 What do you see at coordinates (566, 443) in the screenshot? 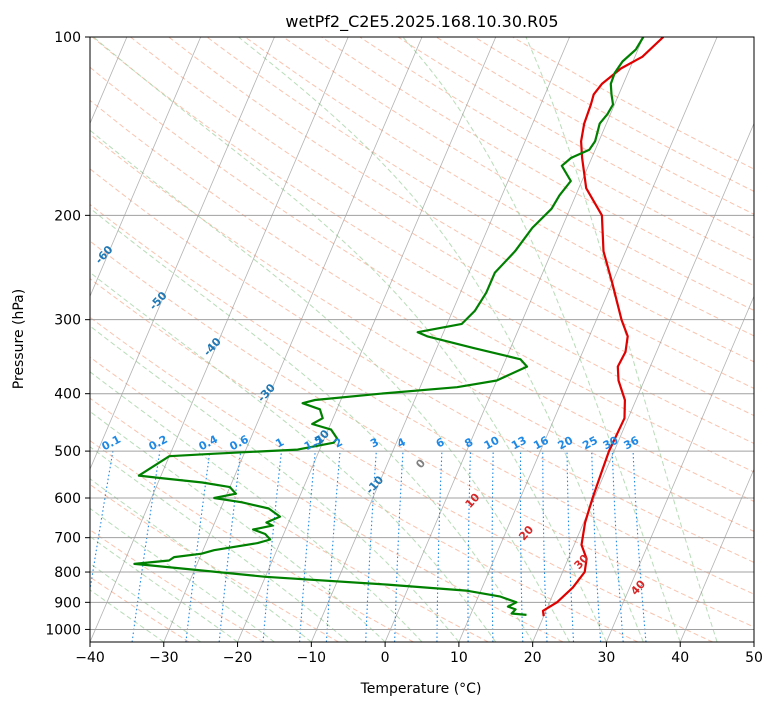
I see `mixing-ratio-label: 20` at bounding box center [566, 443].